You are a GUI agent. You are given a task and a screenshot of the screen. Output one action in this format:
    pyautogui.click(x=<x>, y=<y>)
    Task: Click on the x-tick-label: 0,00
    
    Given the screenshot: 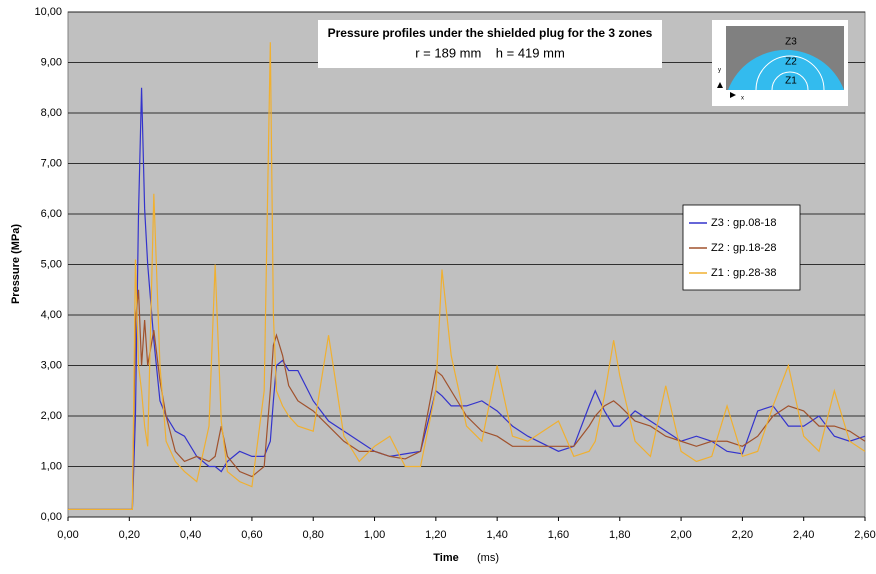 What is the action you would take?
    pyautogui.click(x=67, y=535)
    